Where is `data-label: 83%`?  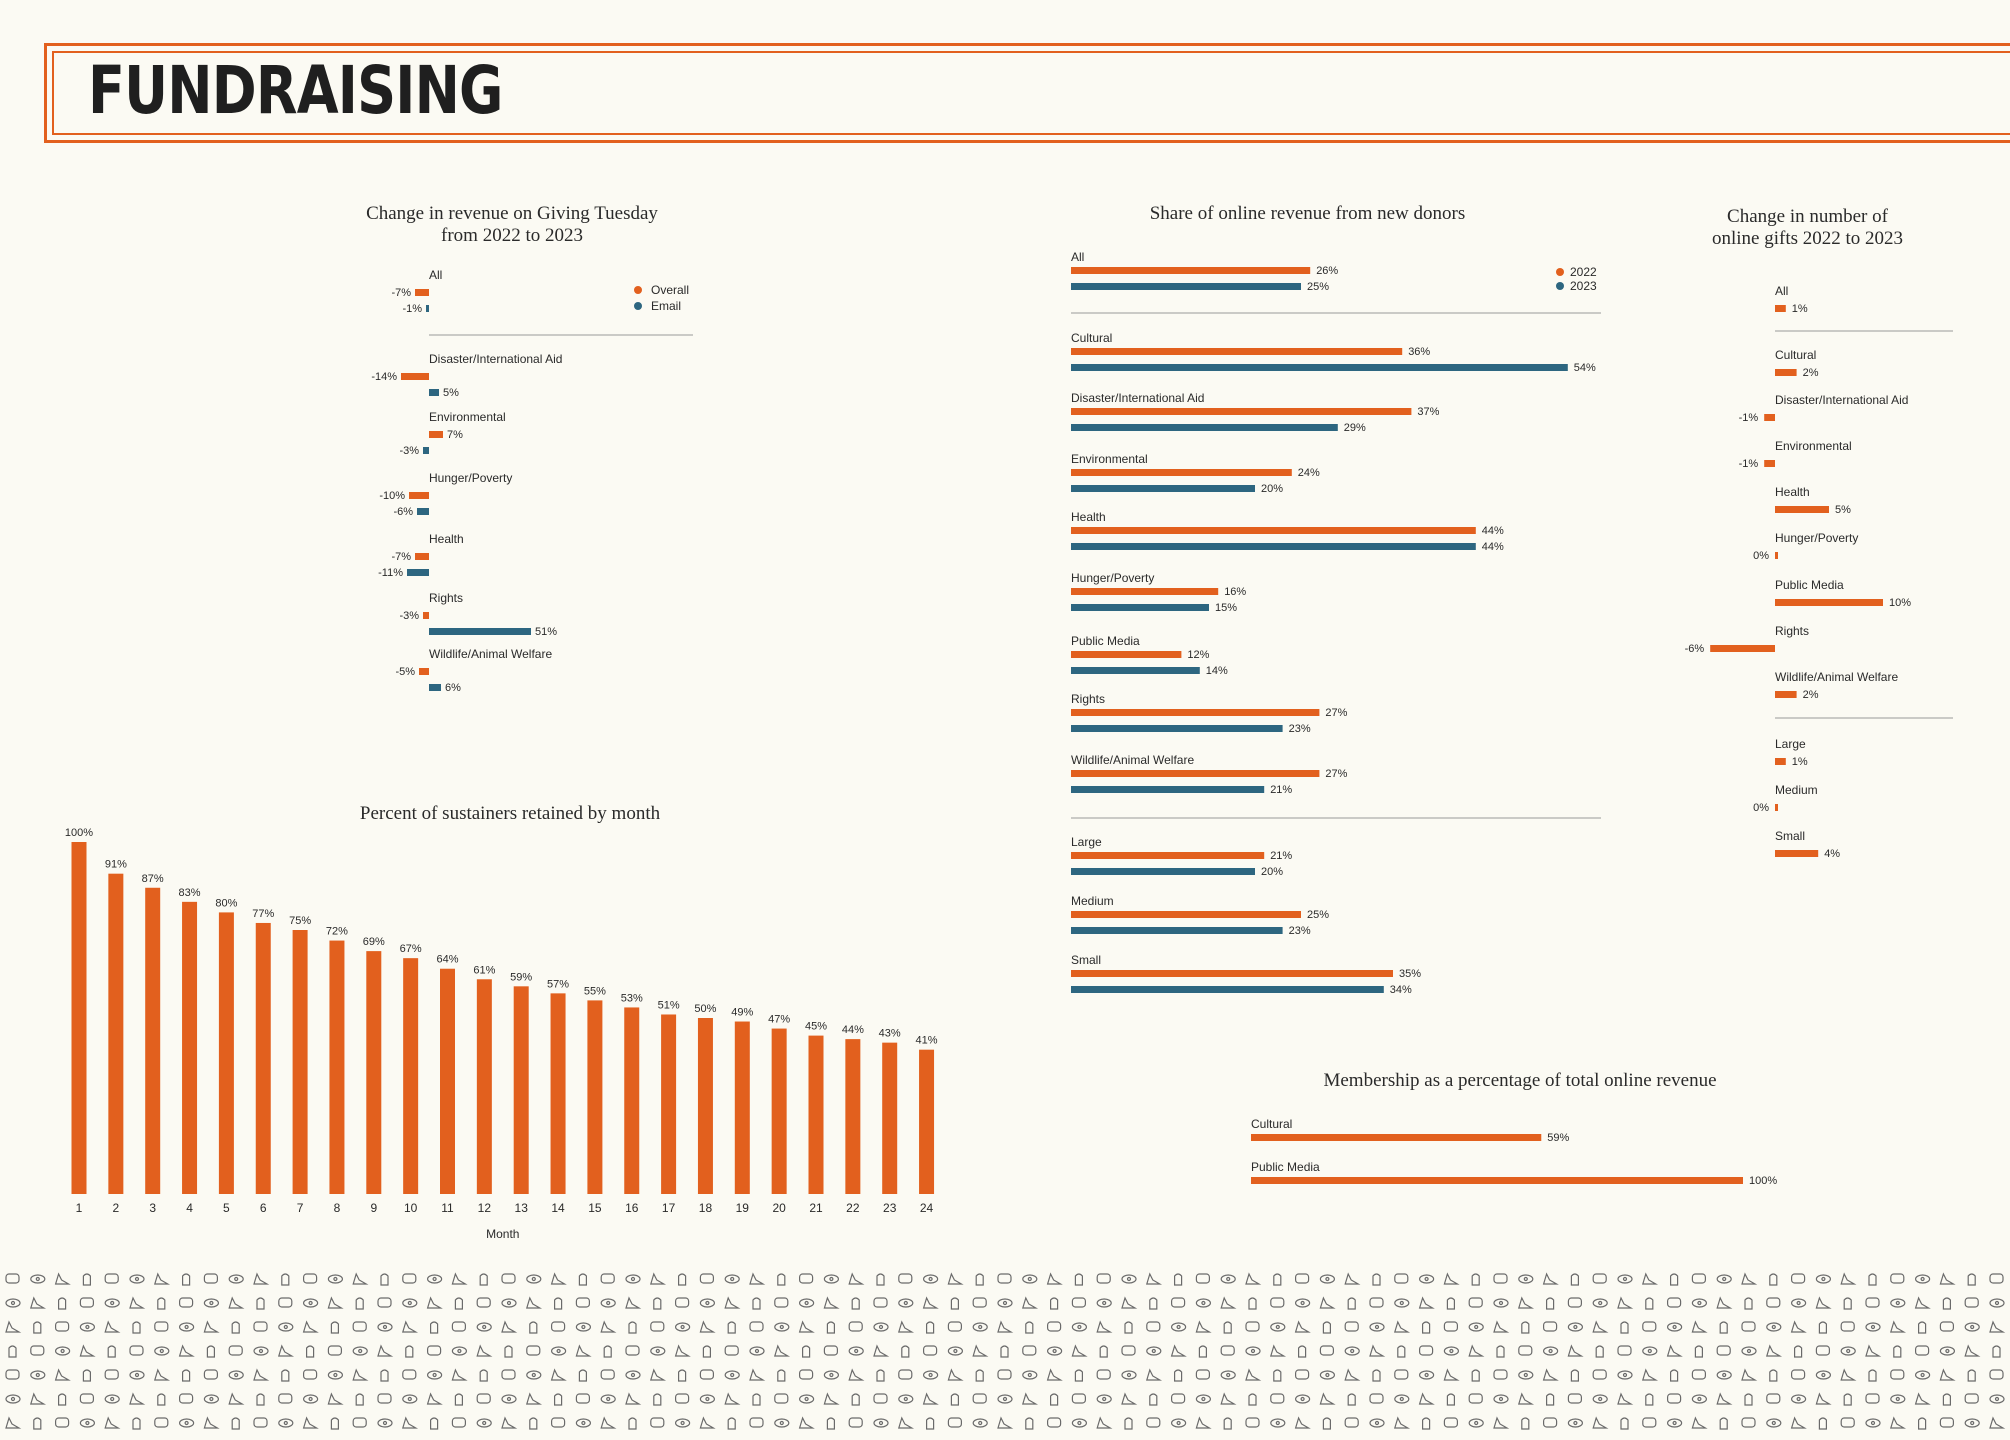 data-label: 83% is located at coordinates (190, 893).